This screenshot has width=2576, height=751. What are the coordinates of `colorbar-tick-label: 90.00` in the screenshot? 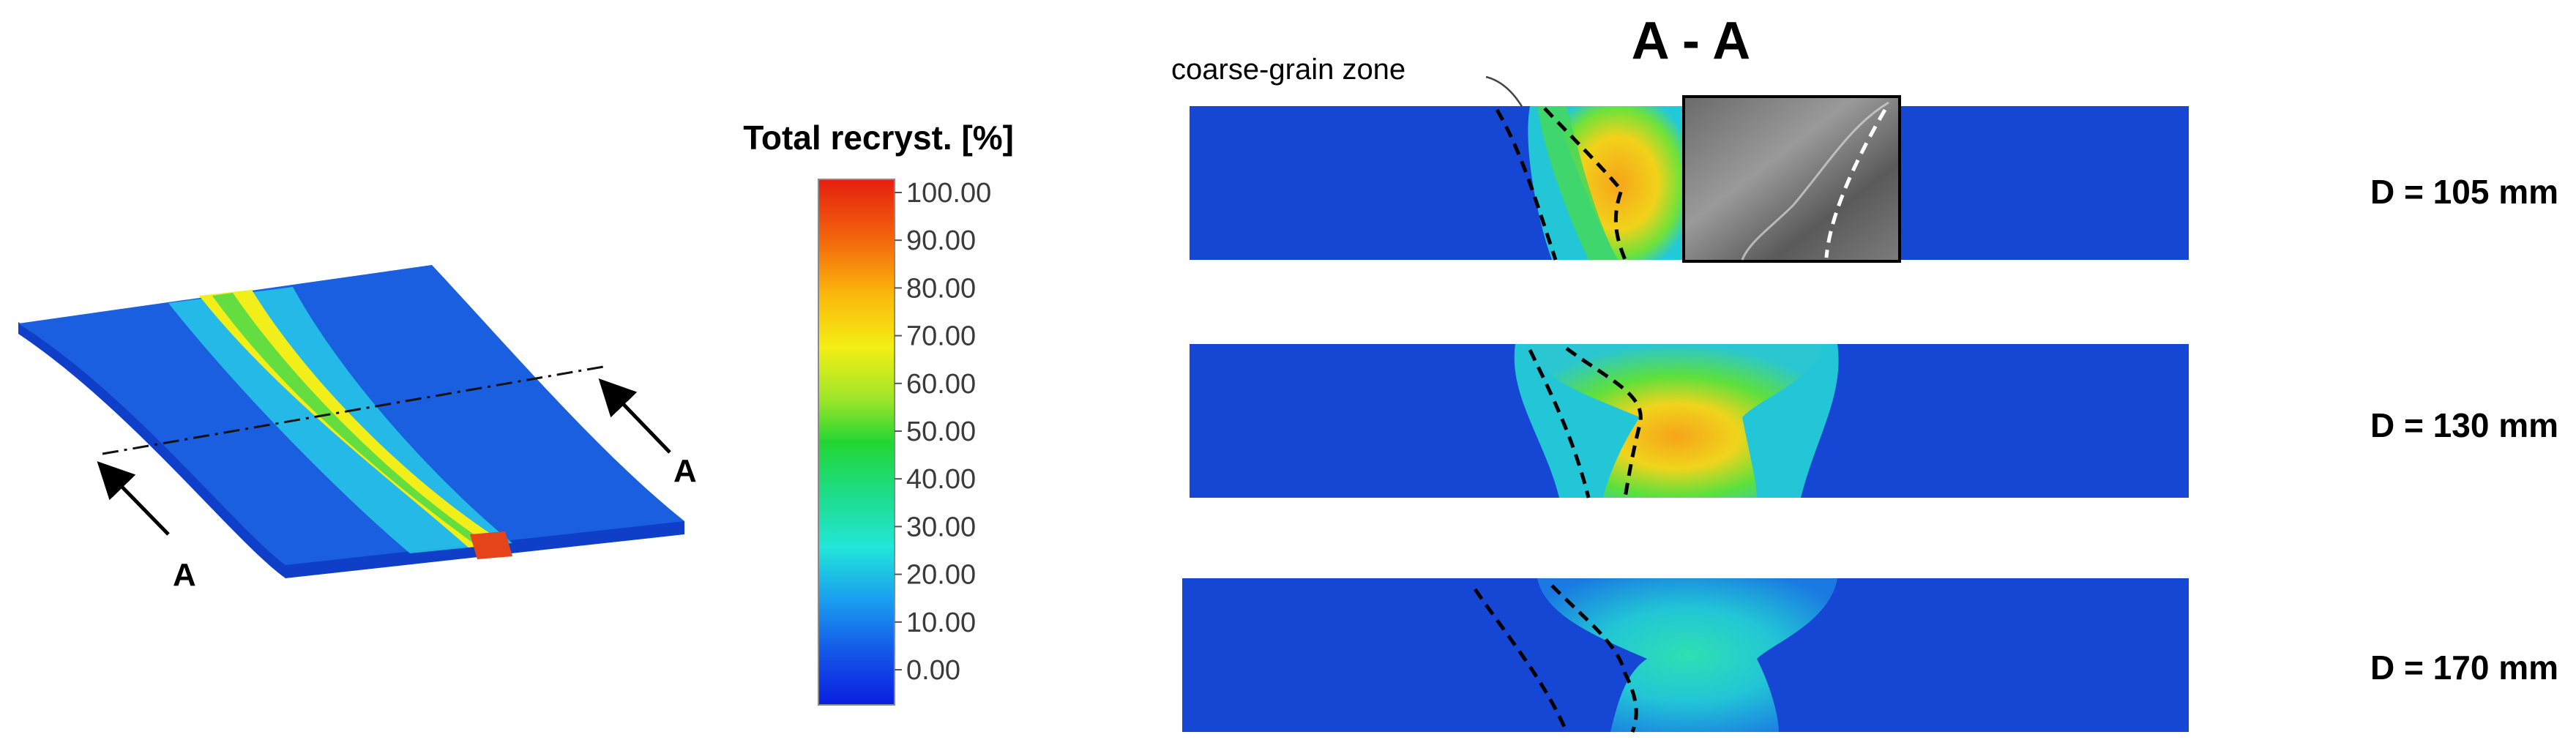 It's located at (941, 241).